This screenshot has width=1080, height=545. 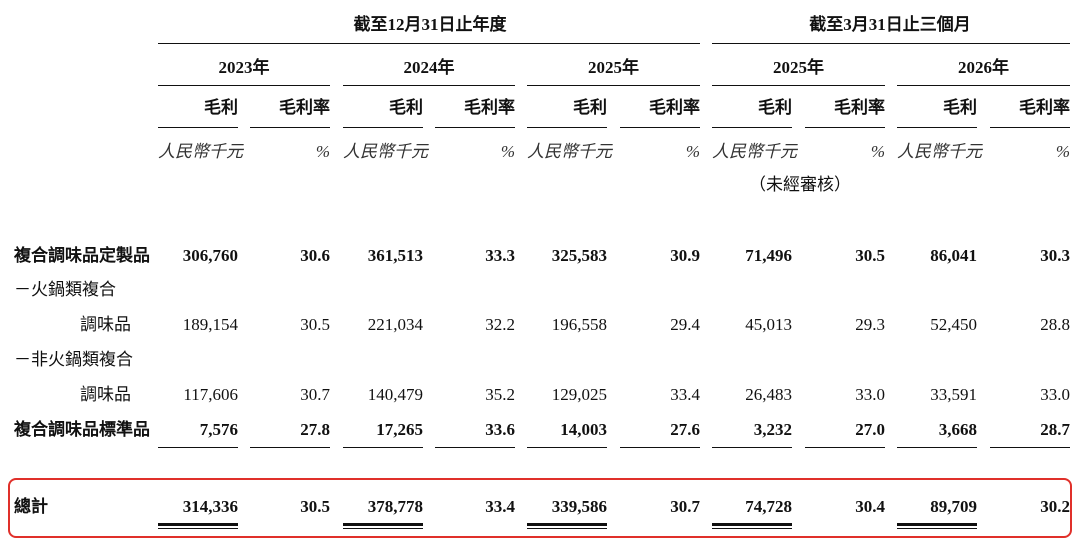 What do you see at coordinates (870, 506) in the screenshot?
I see `total-value: 30.4` at bounding box center [870, 506].